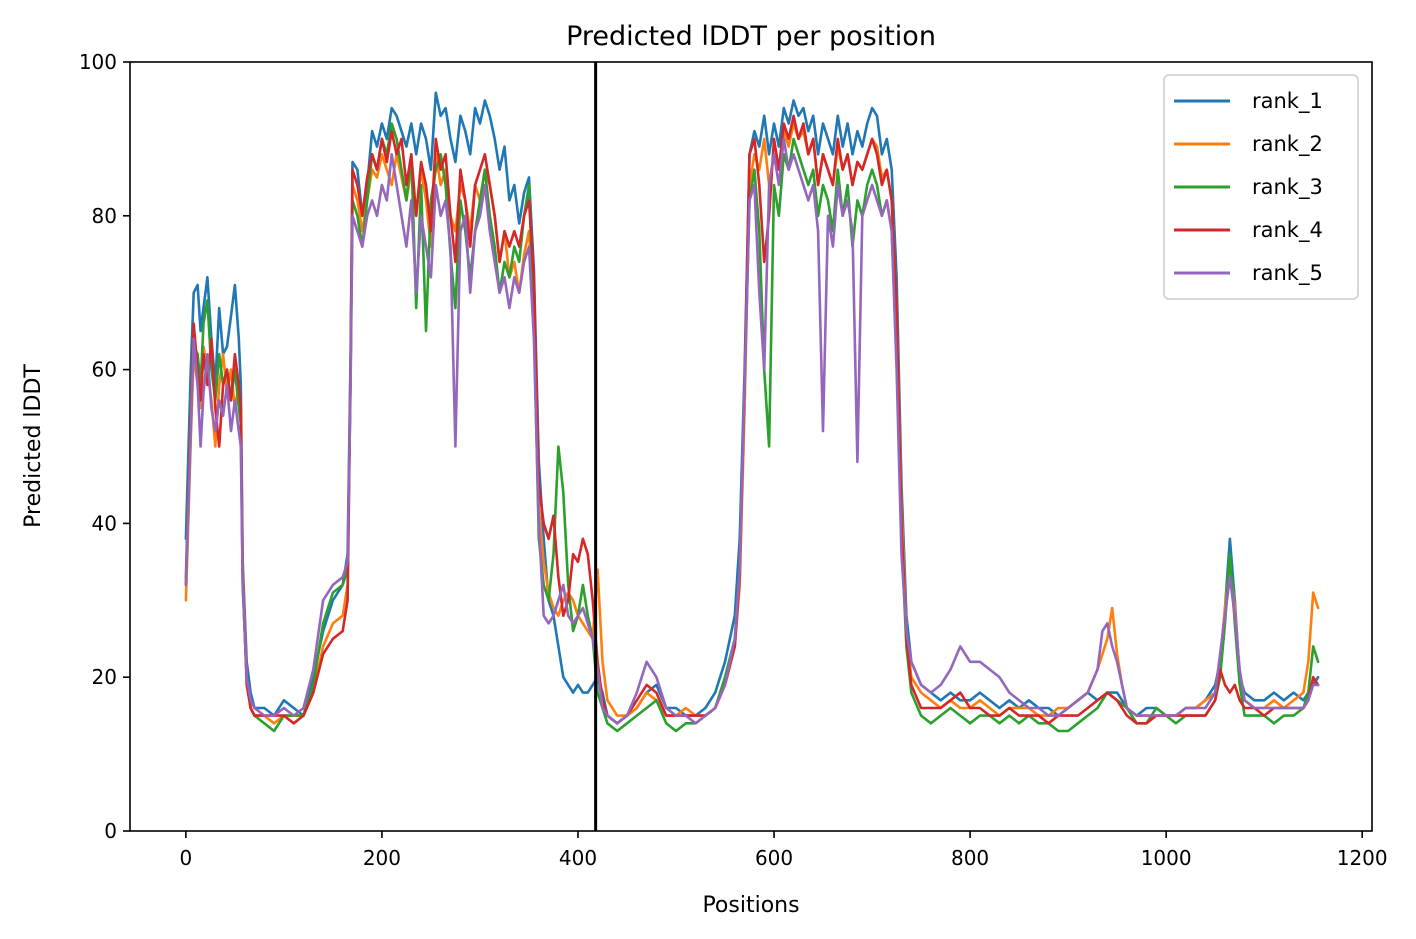 Image resolution: width=1416 pixels, height=939 pixels. Describe the element at coordinates (578, 858) in the screenshot. I see `x-tick-label: 400` at that location.